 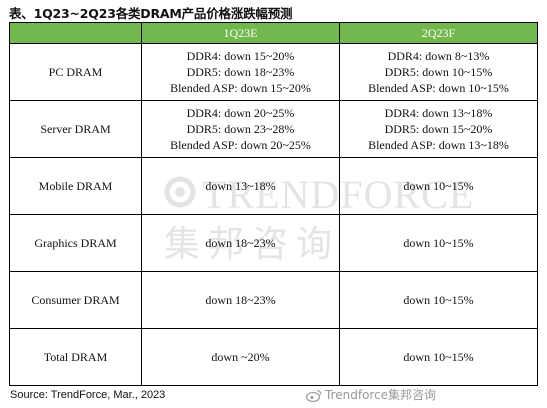 I want to click on cell-1q23e: down 13~18%, so click(x=240, y=186).